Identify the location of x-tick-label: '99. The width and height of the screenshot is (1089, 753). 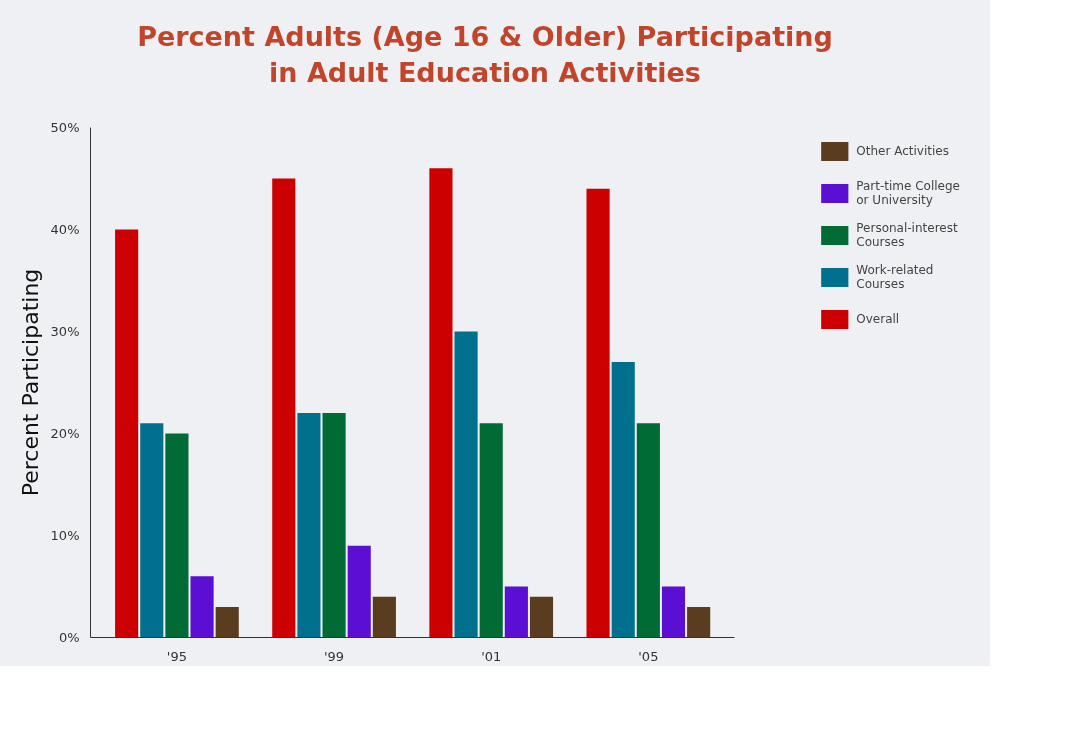
(334, 656).